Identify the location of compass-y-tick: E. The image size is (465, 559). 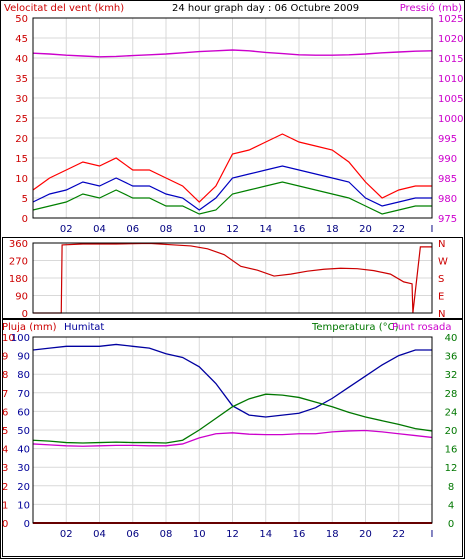
(441, 297).